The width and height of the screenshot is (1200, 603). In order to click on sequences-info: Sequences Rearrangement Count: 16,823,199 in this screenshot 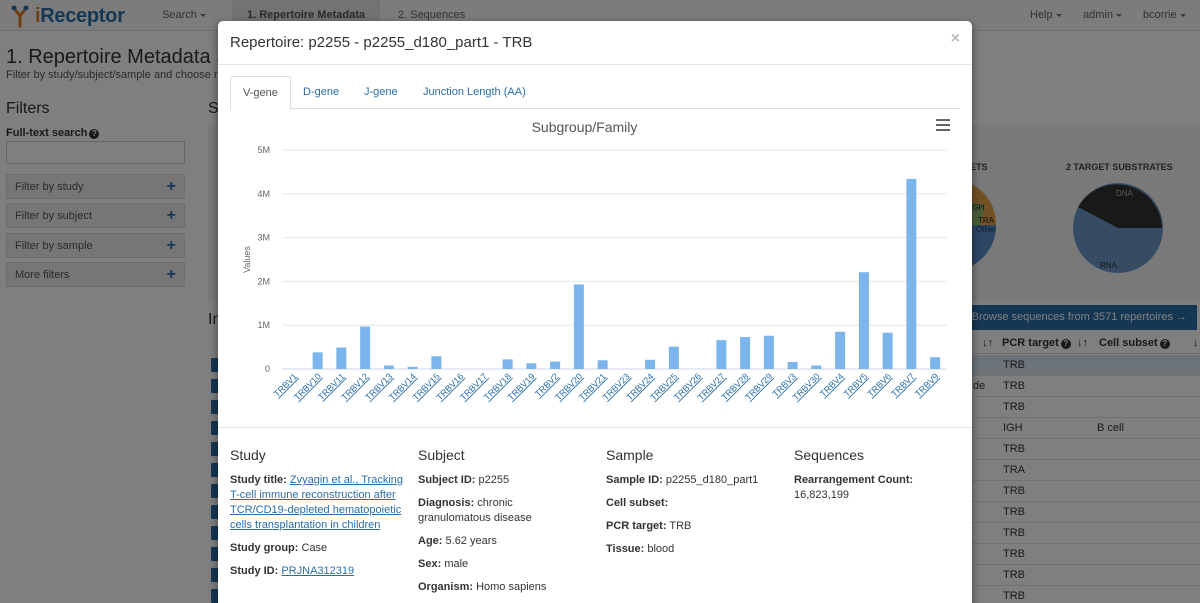, I will do `click(881, 478)`.